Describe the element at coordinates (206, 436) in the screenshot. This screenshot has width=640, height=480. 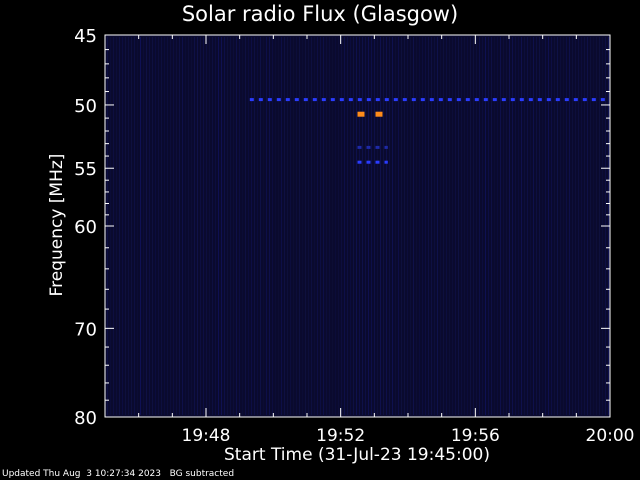
I see `x-tick-label: 19:48` at that location.